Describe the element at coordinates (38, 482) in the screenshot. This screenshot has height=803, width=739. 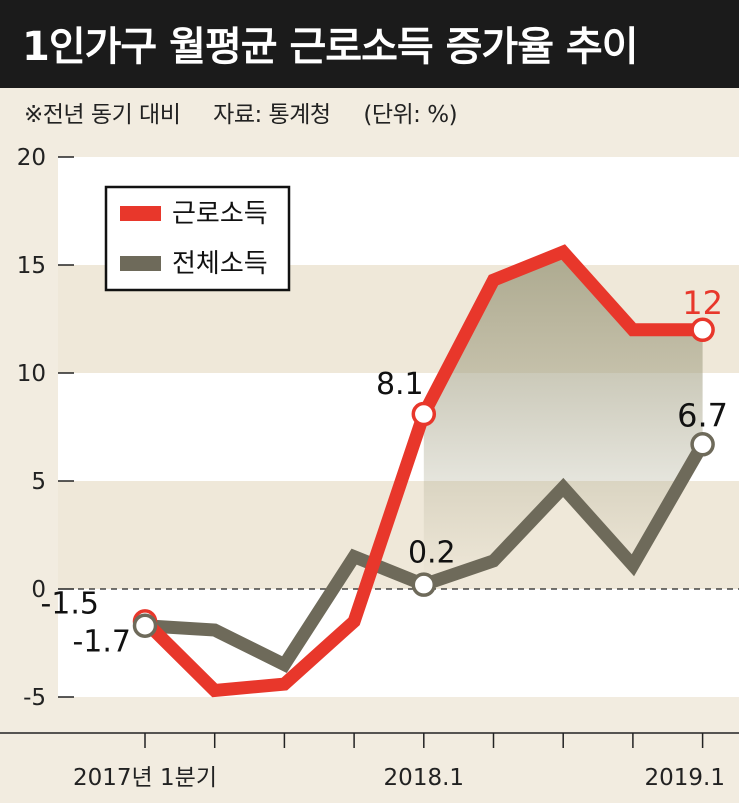
I see `y-tick-label: 5` at that location.